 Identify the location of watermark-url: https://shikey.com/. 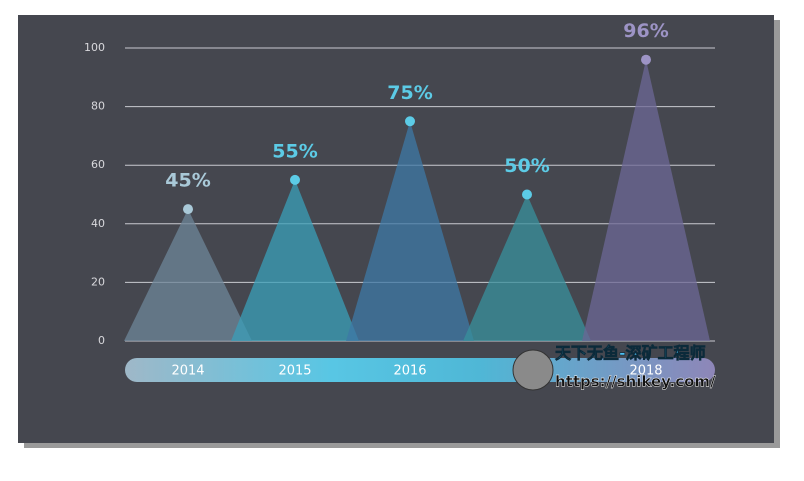
(635, 382).